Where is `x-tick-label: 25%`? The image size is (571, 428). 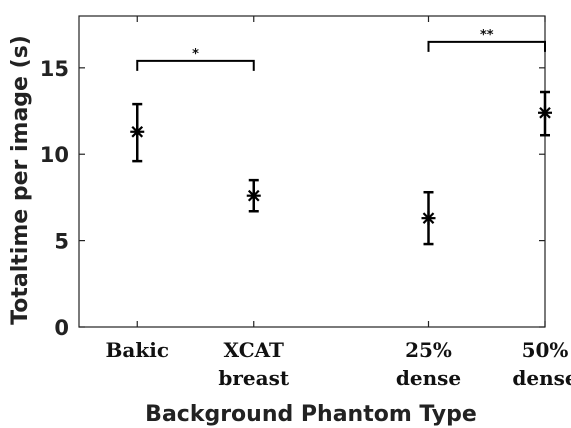
x-tick-label: 25% is located at coordinates (428, 350).